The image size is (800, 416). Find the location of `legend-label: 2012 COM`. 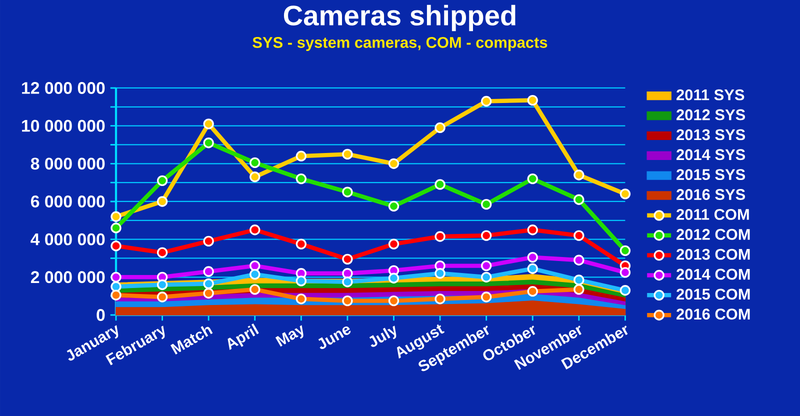

legend-label: 2012 COM is located at coordinates (713, 234).